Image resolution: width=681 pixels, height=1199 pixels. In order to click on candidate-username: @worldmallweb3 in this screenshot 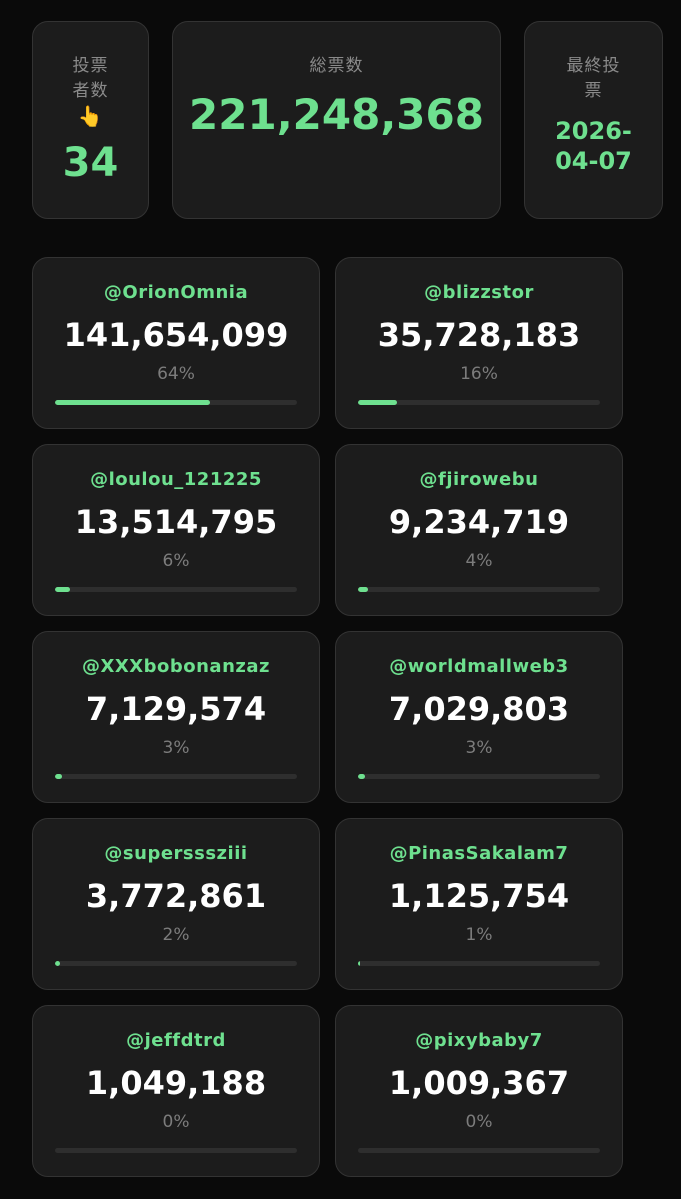, I will do `click(479, 666)`.